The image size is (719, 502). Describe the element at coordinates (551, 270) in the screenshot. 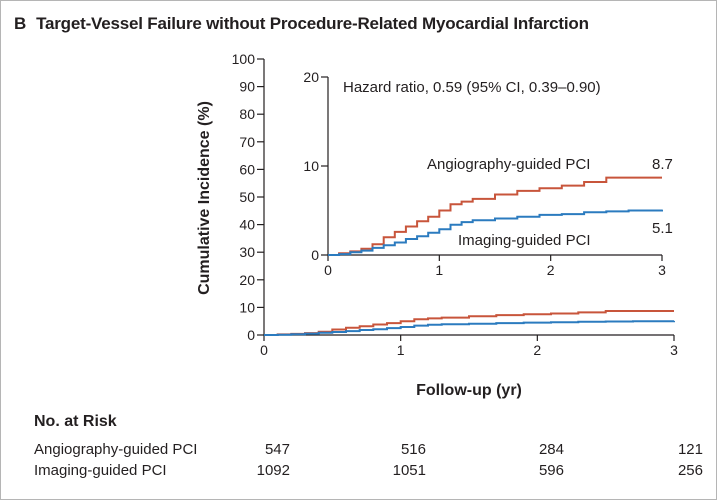

I see `inset-x-tick-label: 2` at that location.